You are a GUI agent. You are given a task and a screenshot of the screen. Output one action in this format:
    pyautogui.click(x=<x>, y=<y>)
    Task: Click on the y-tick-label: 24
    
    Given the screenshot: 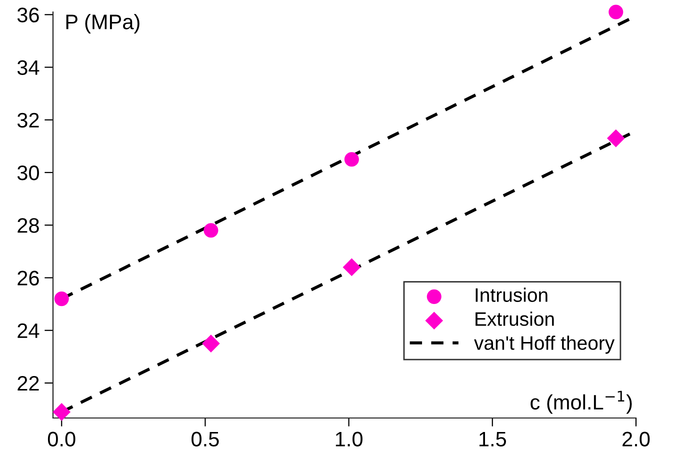 What is the action you would take?
    pyautogui.click(x=29, y=330)
    